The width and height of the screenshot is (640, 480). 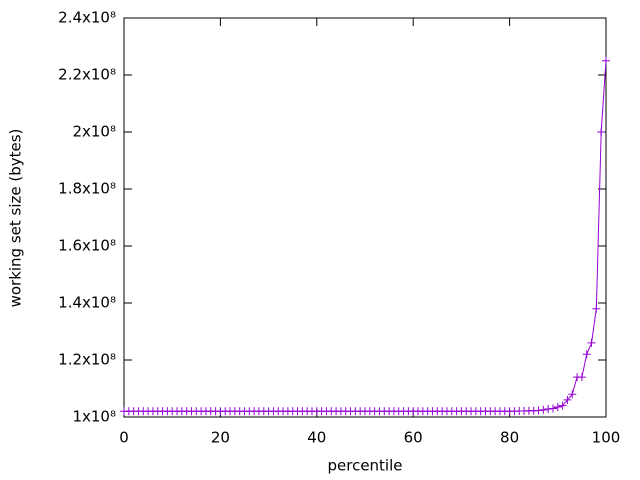 What do you see at coordinates (364, 466) in the screenshot?
I see `x-axis-label: percentile` at bounding box center [364, 466].